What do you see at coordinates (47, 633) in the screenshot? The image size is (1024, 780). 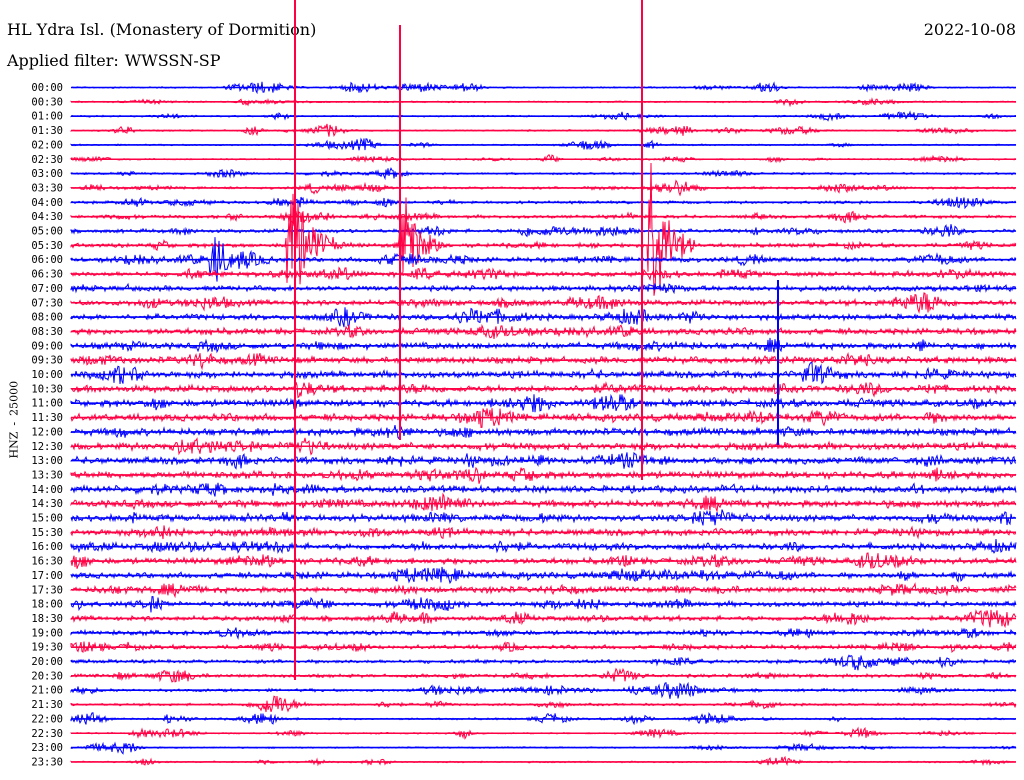 I see `row-time-label: 19:00` at bounding box center [47, 633].